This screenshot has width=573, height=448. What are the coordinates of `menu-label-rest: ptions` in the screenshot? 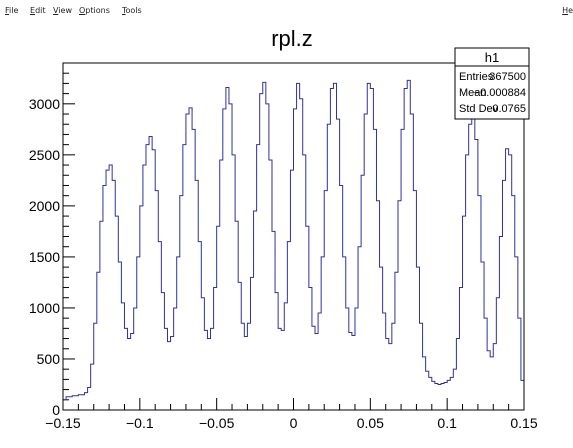 It's located at (97, 10).